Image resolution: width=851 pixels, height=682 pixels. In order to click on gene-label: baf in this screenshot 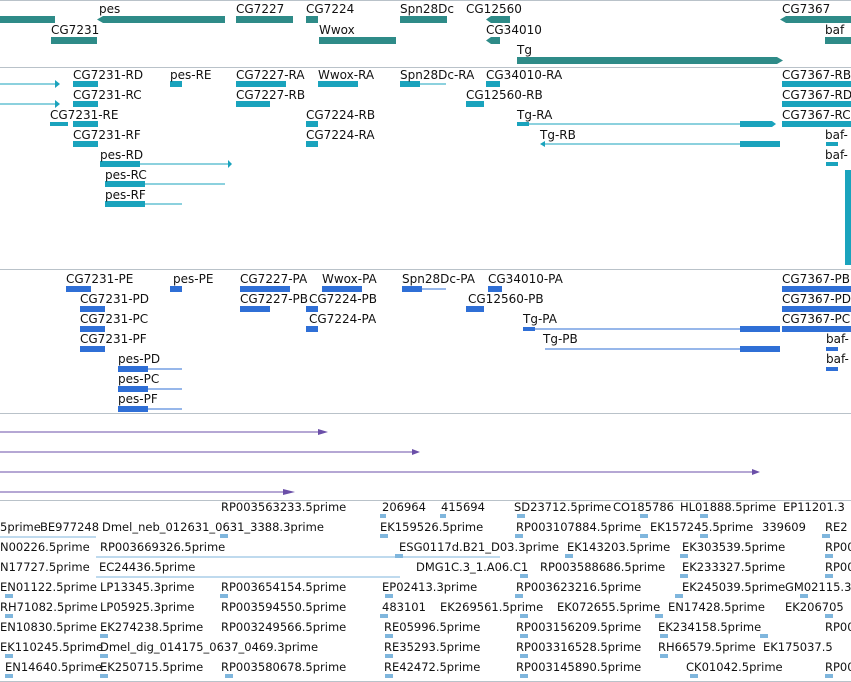, I will do `click(835, 30)`.